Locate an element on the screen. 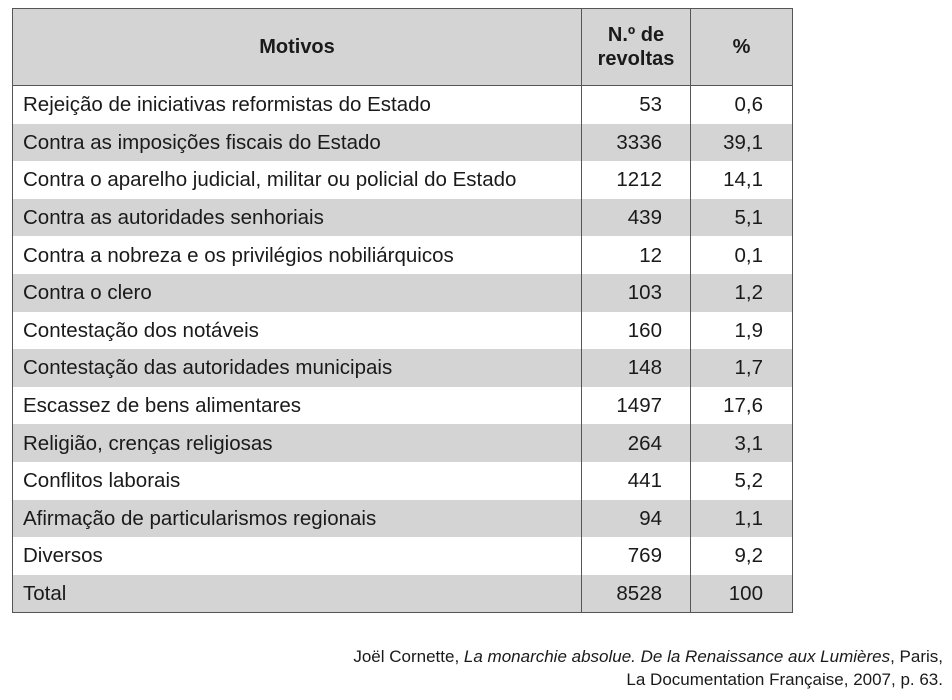 The height and width of the screenshot is (700, 952). cell-revoltas: 439 is located at coordinates (636, 217).